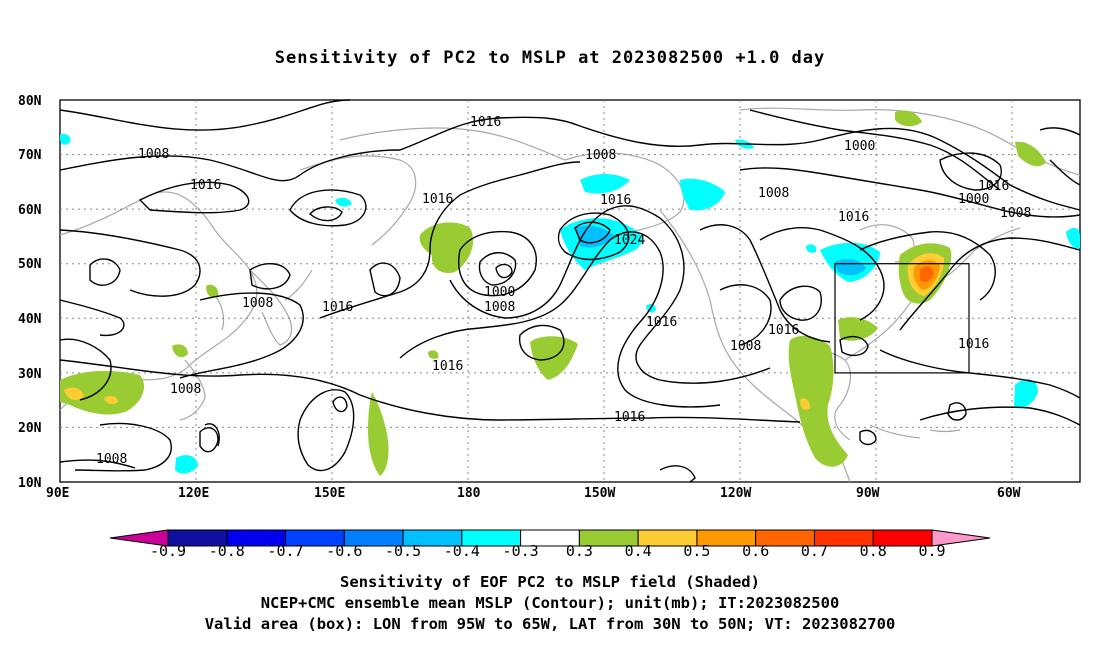  I want to click on colorbar-tick-label: 0.5, so click(696, 551).